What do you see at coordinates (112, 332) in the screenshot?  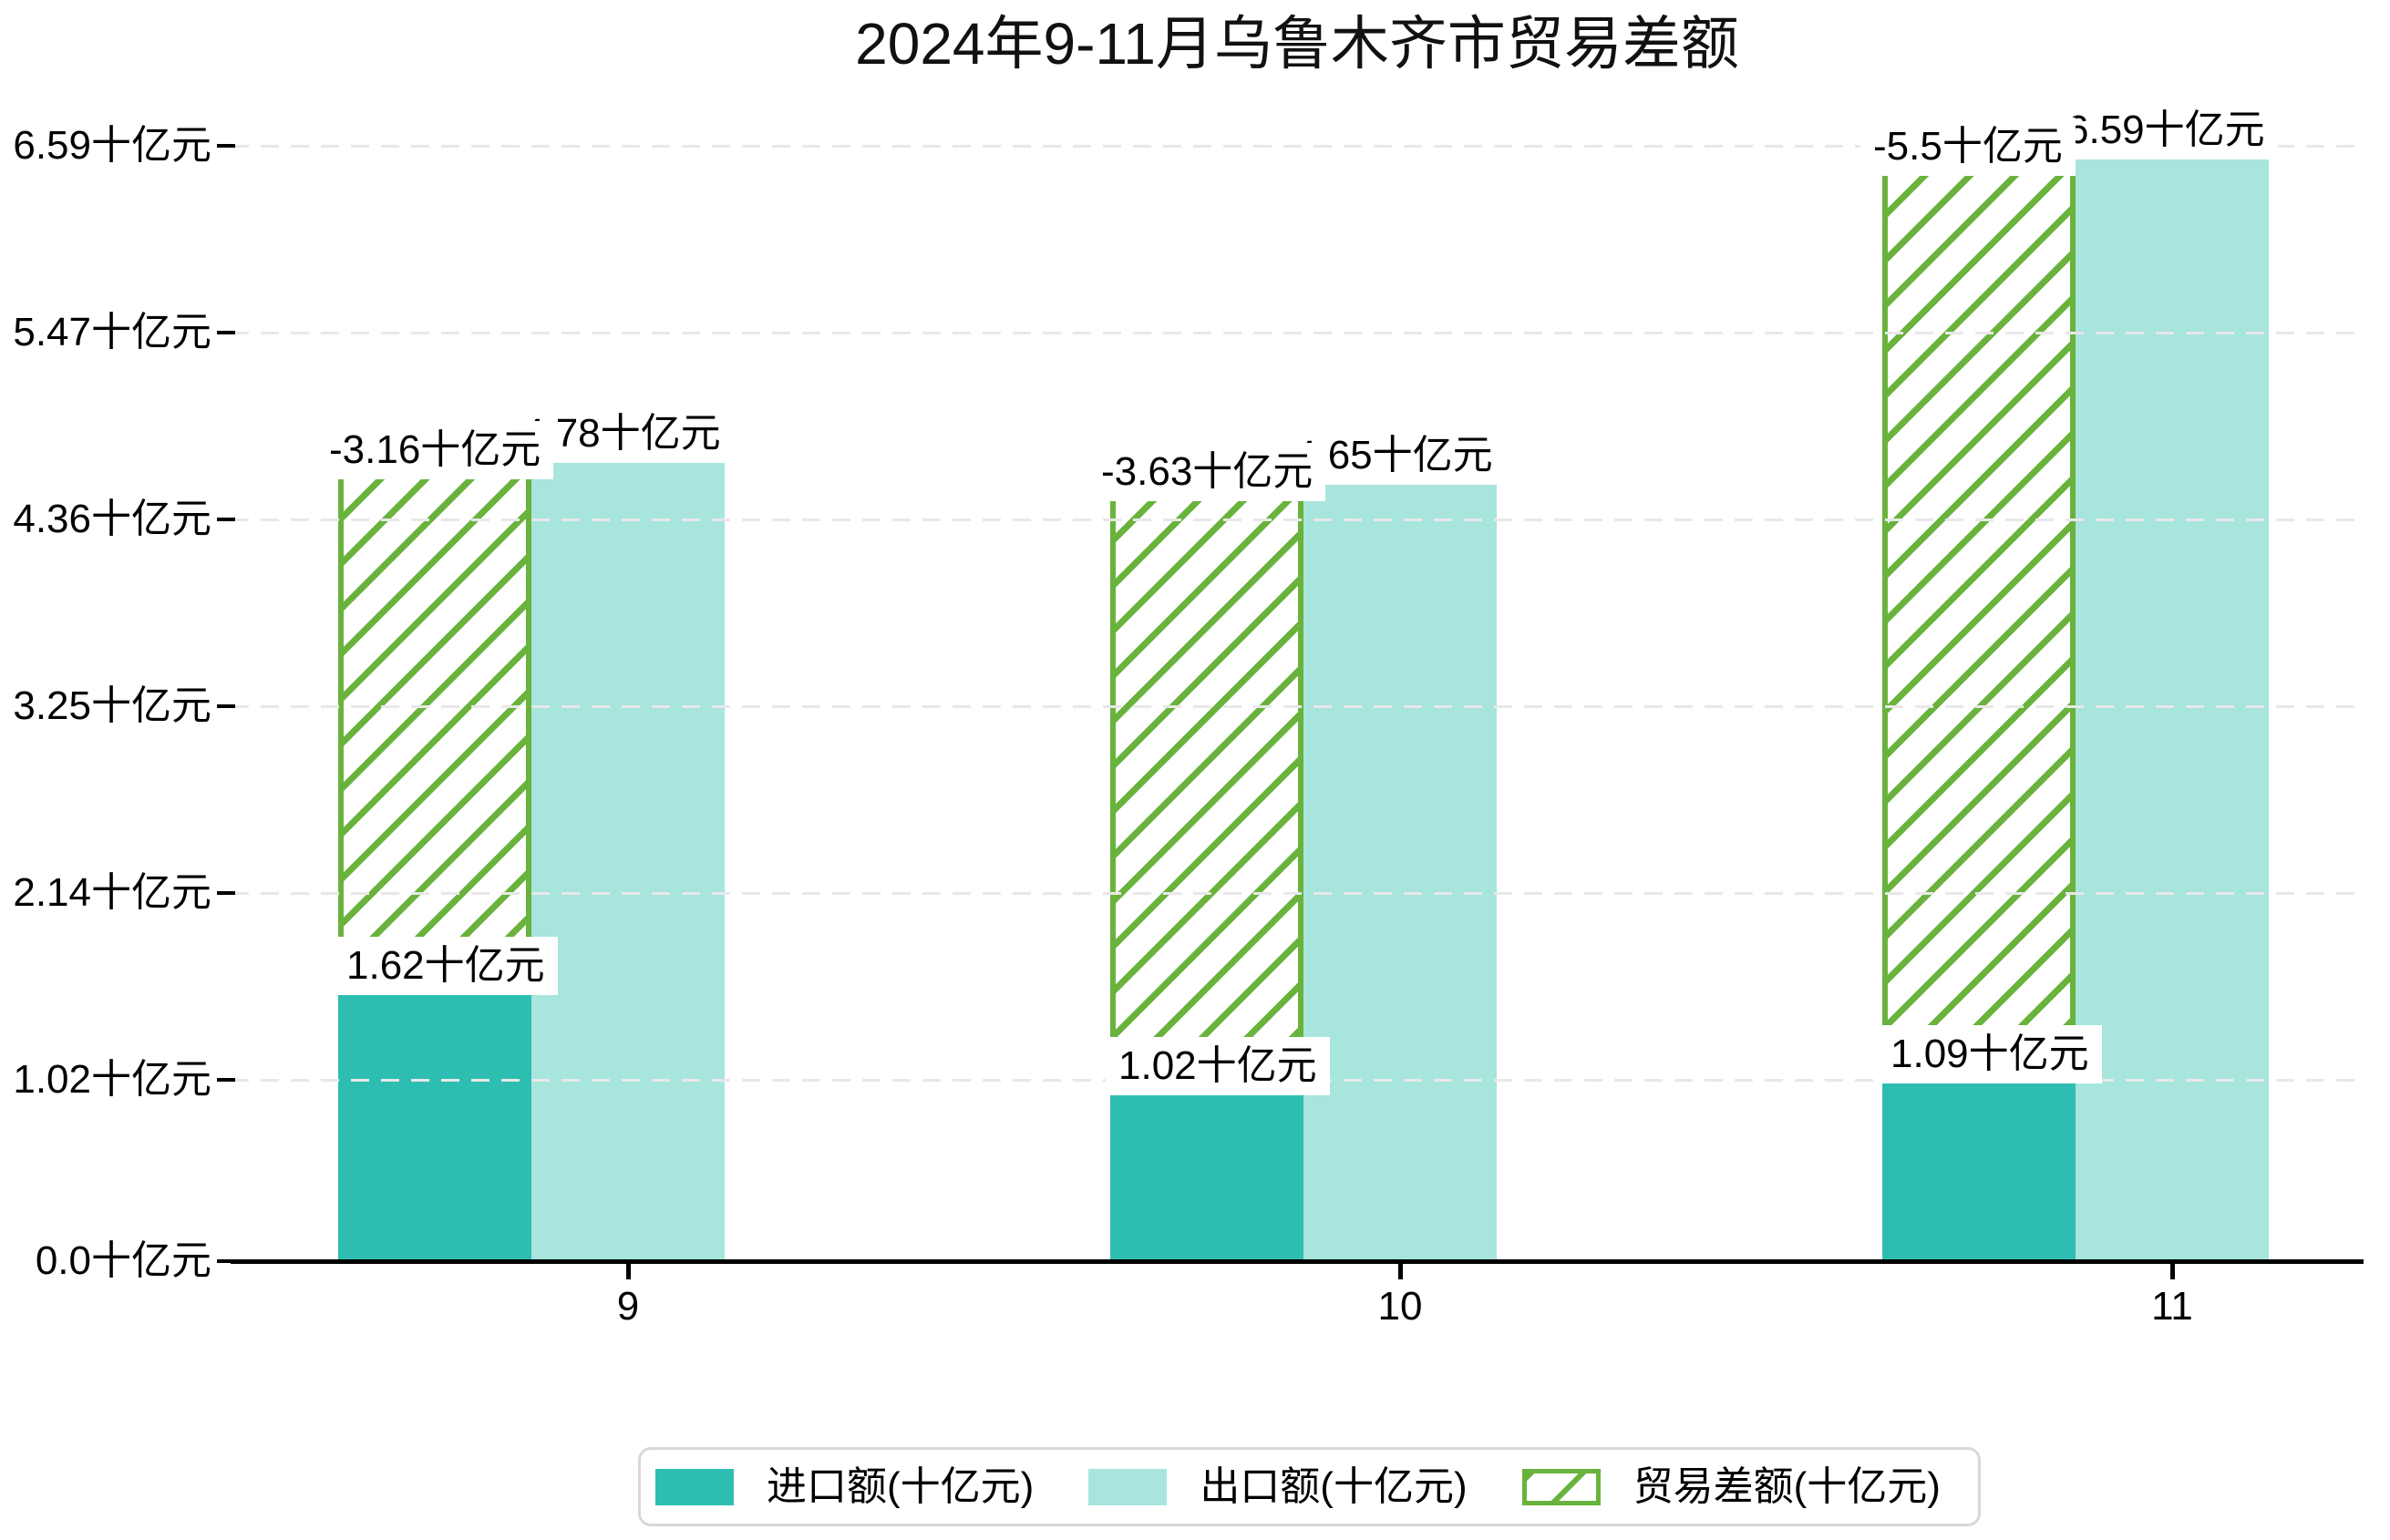 I see `y-tick-label-5: 5.47十亿元` at bounding box center [112, 332].